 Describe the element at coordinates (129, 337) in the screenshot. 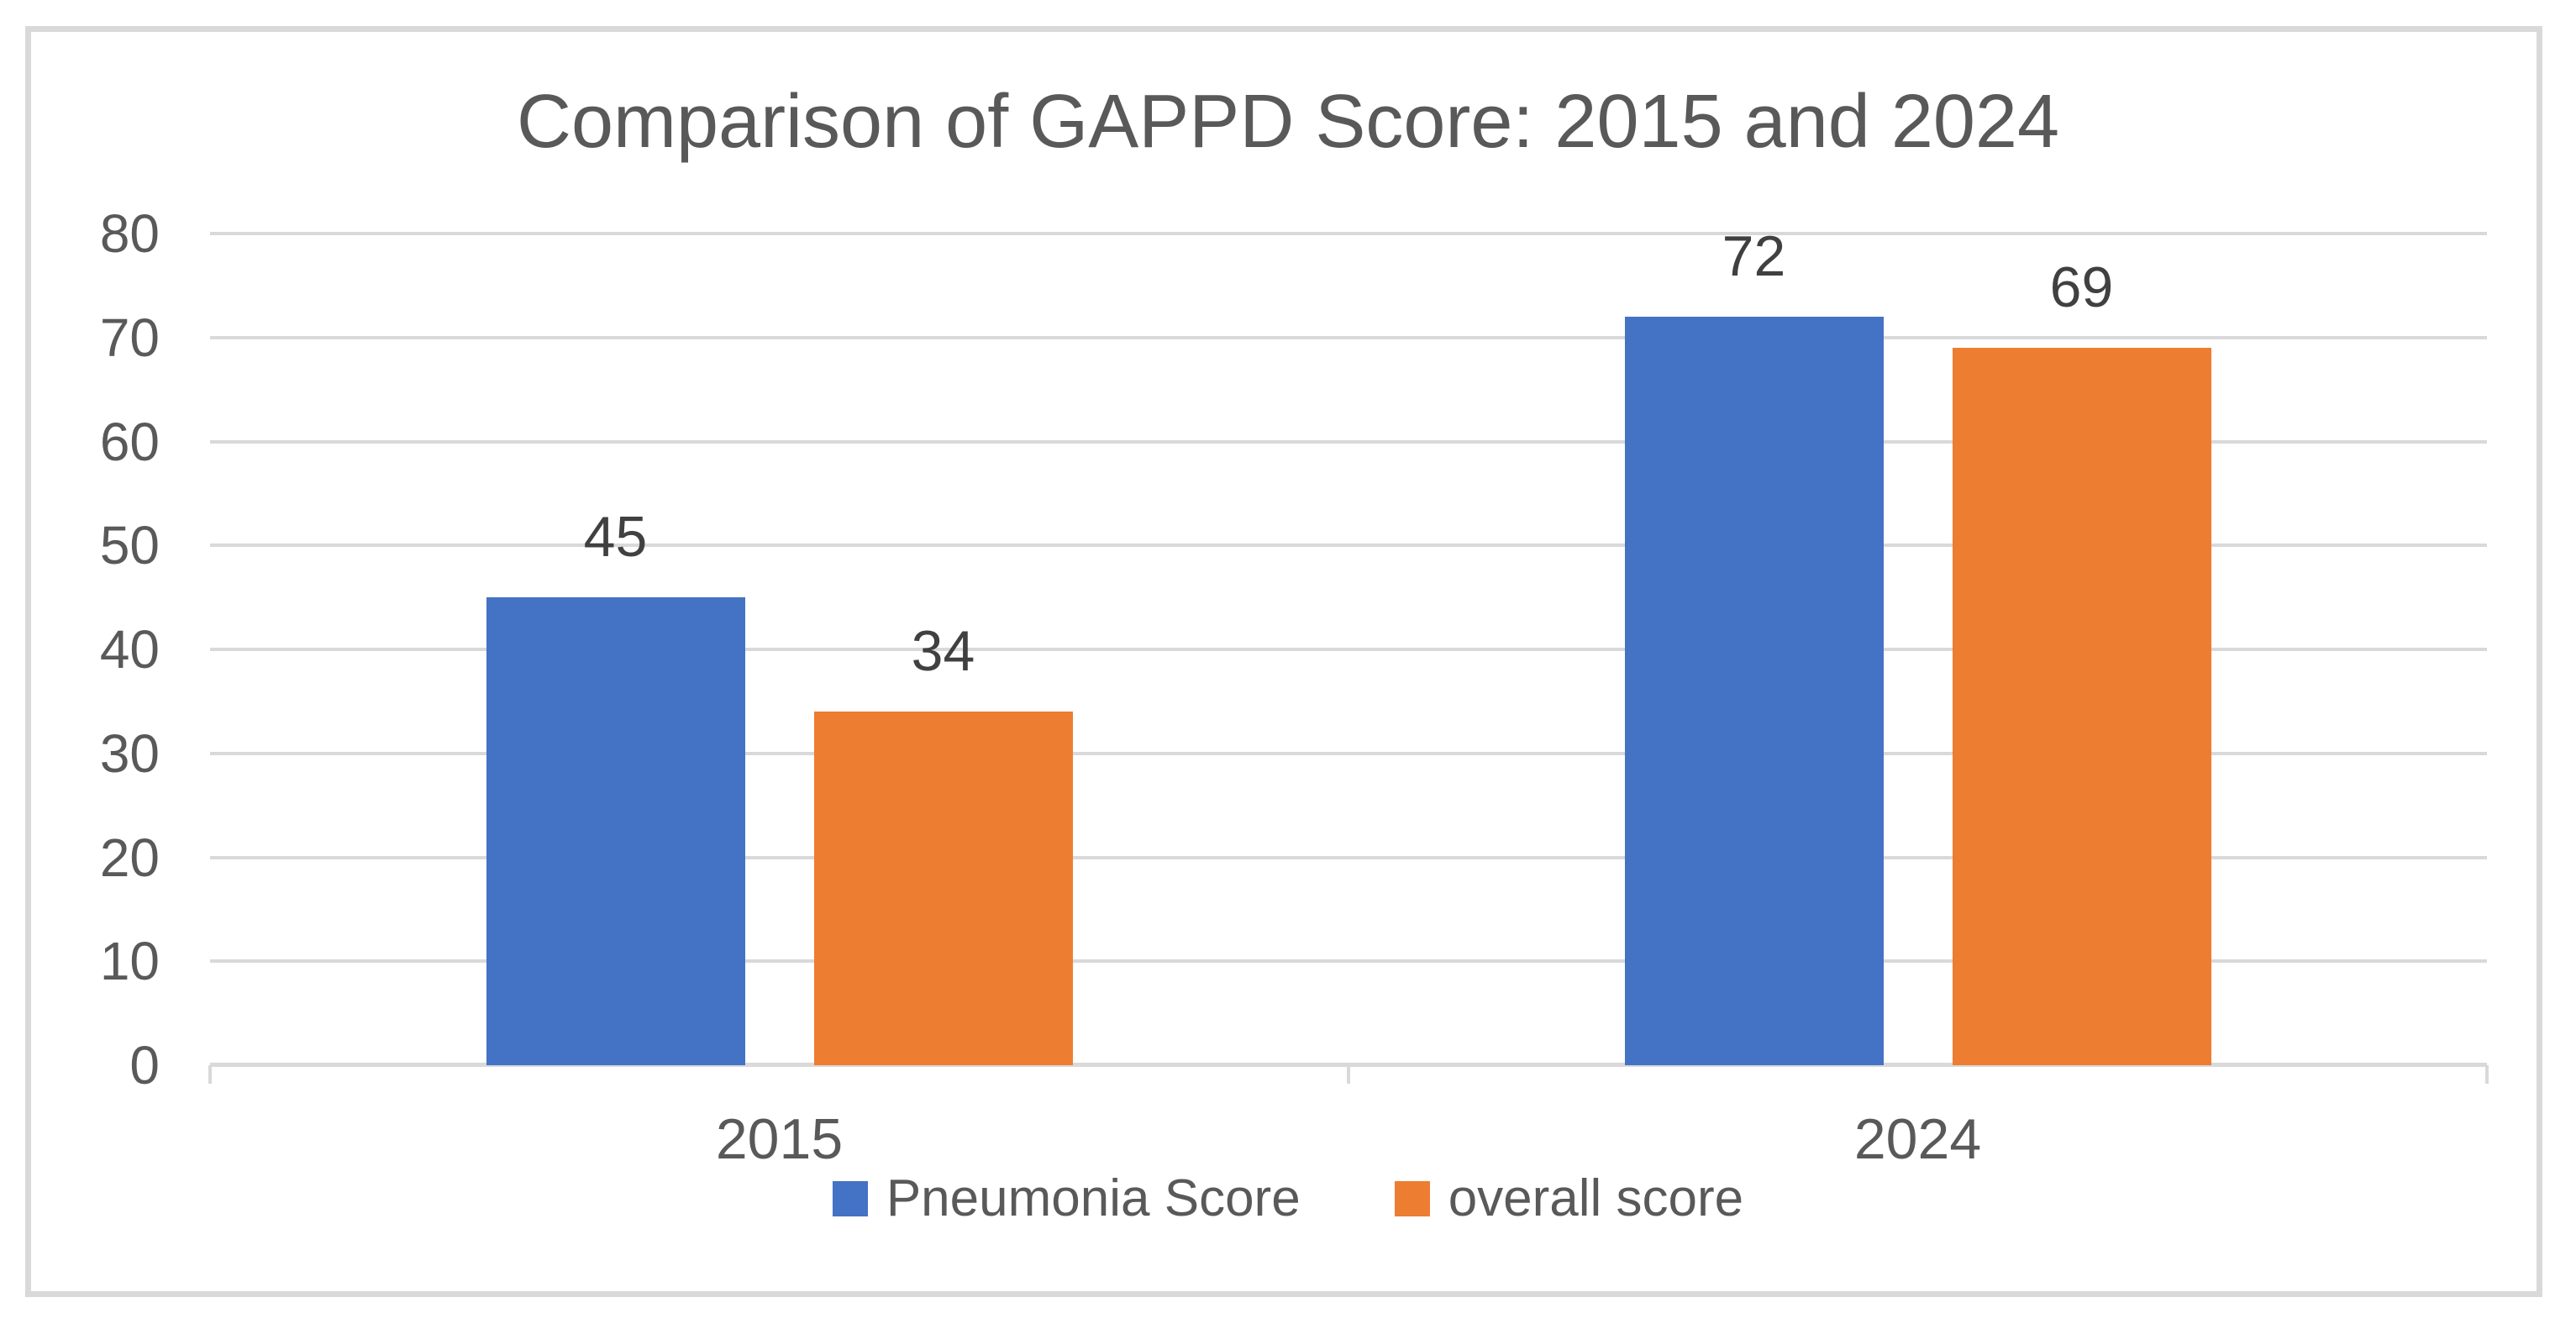

I see `y-tick-label-70: 70` at that location.